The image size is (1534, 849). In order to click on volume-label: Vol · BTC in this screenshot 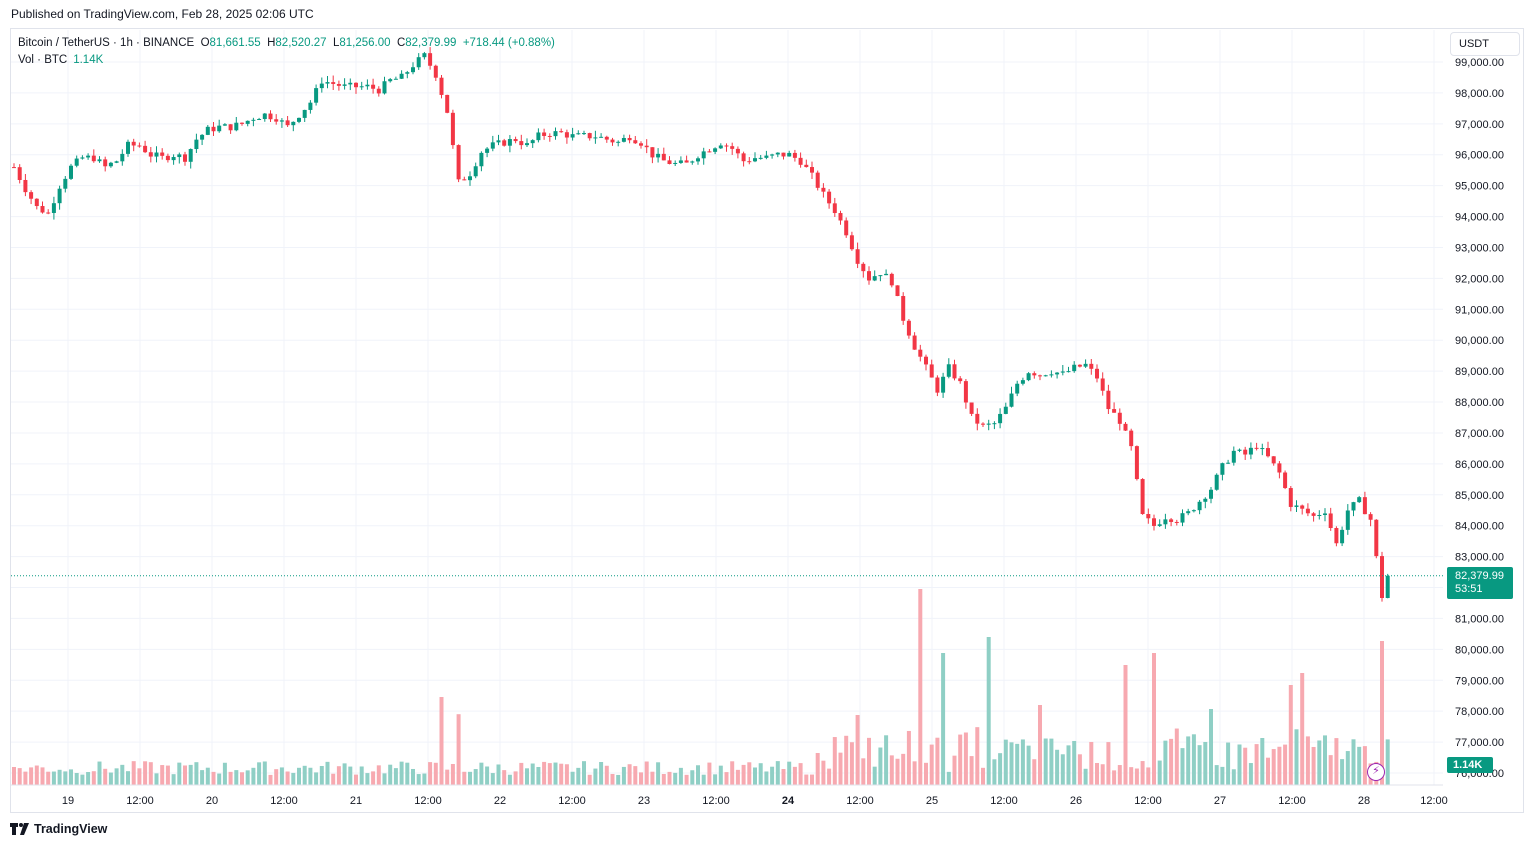, I will do `click(43, 60)`.